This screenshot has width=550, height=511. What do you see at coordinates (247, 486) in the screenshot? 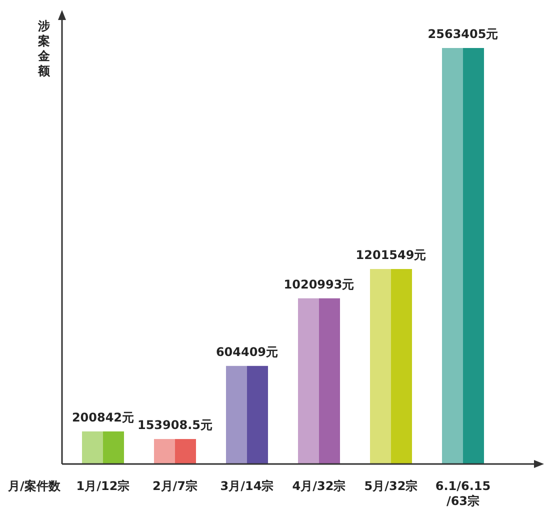
I see `x-tick-label: 3月/14宗` at bounding box center [247, 486].